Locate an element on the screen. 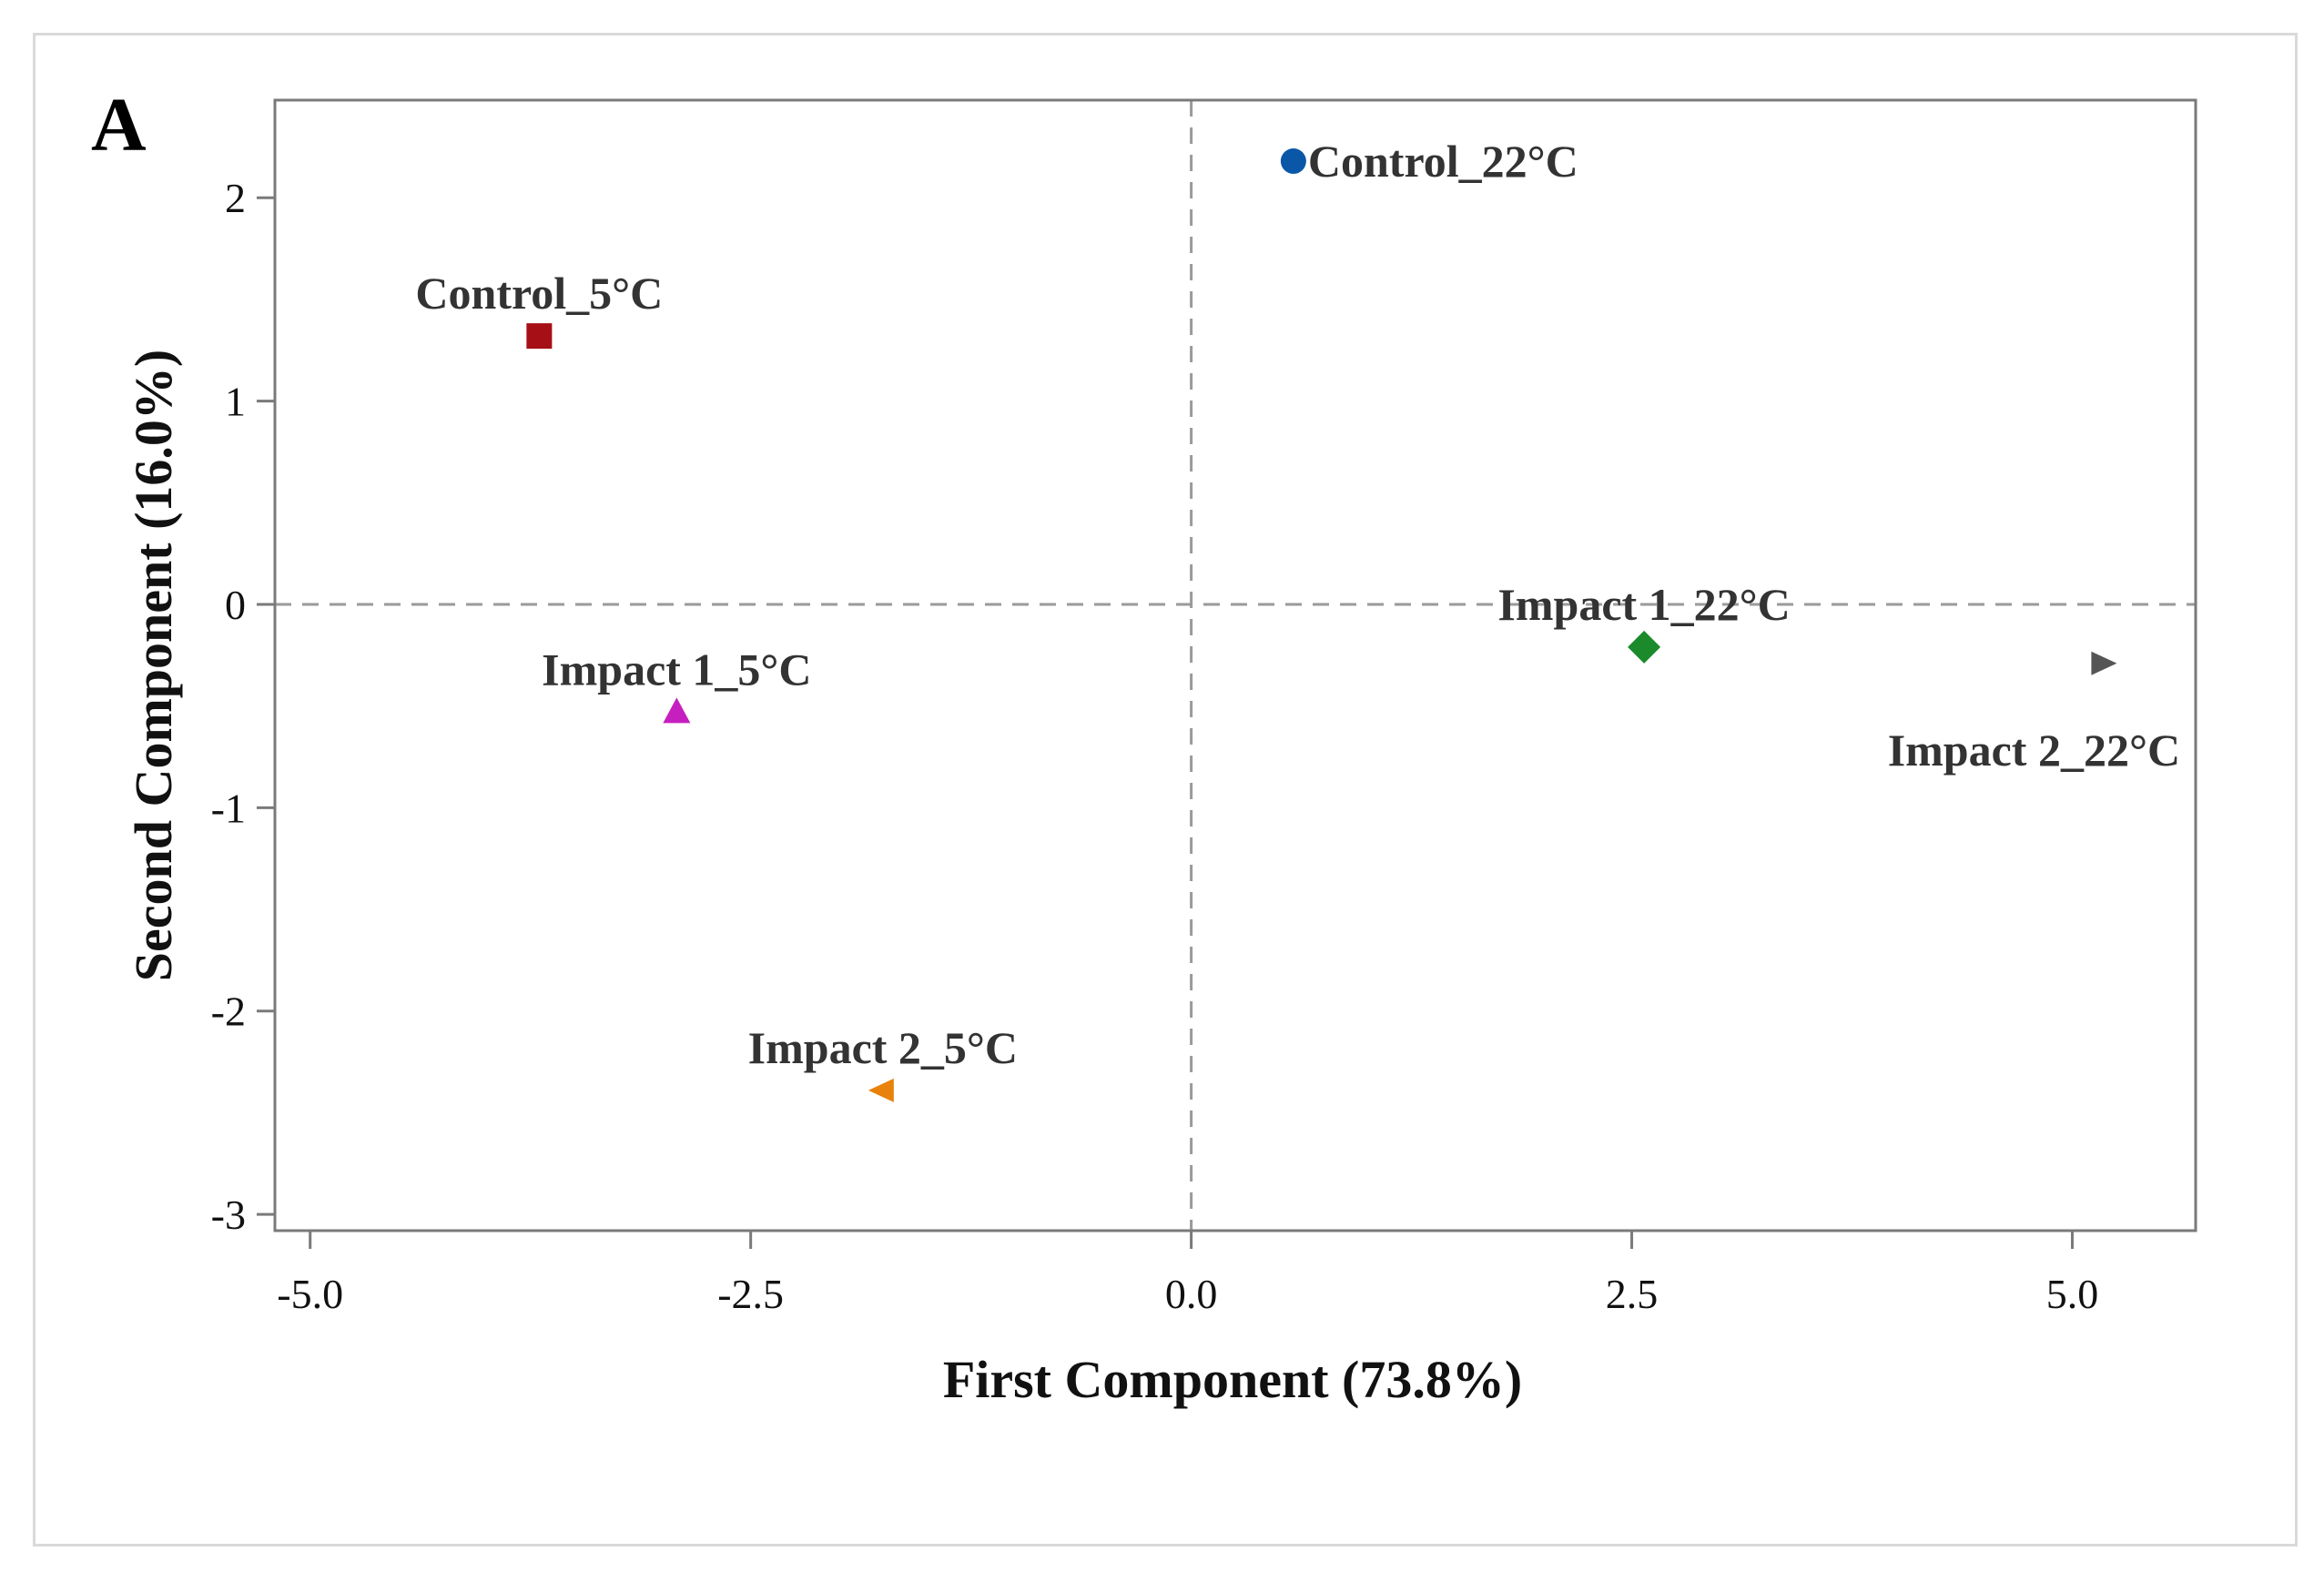 The width and height of the screenshot is (2324, 1582). data-point-square is located at coordinates (539, 336).